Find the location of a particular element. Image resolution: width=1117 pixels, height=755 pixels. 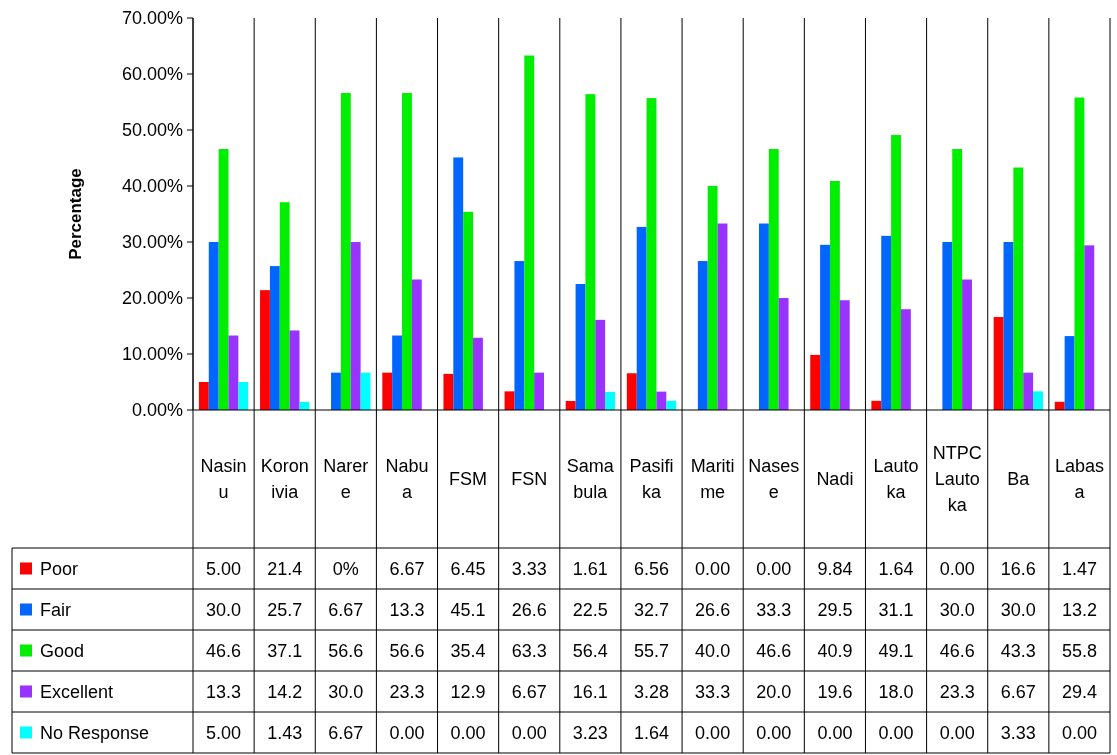

data-label: 12.9 is located at coordinates (468, 691).